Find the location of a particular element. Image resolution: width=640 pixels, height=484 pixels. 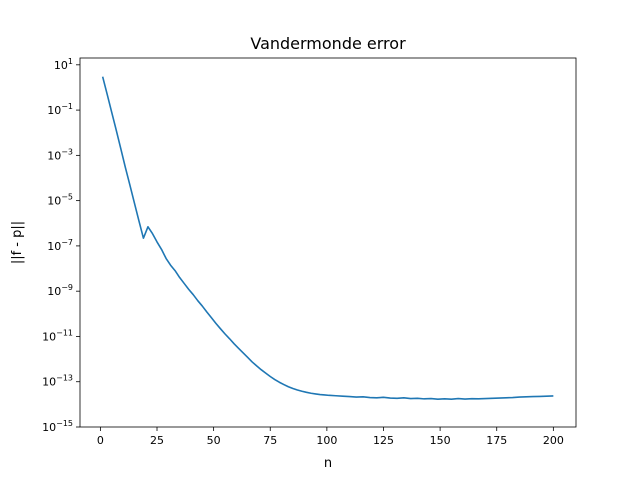

y-tick-label: 10⁻⁷ is located at coordinates (60, 245).